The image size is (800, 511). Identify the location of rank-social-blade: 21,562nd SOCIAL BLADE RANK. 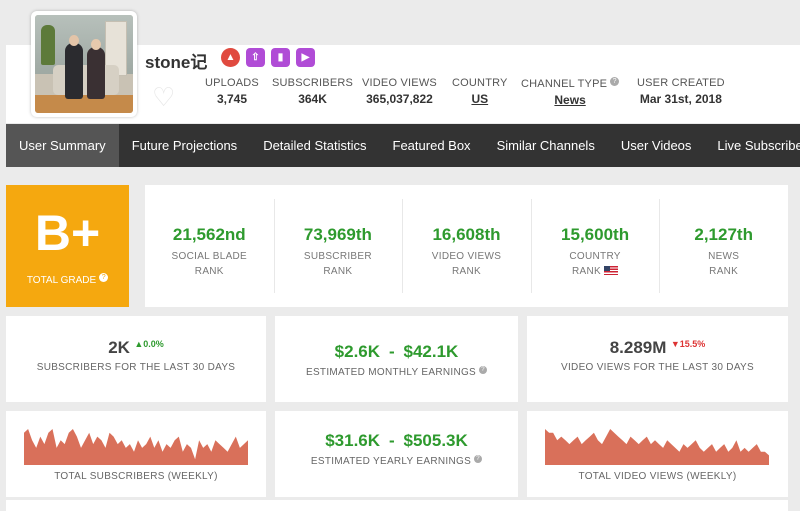
(209, 251).